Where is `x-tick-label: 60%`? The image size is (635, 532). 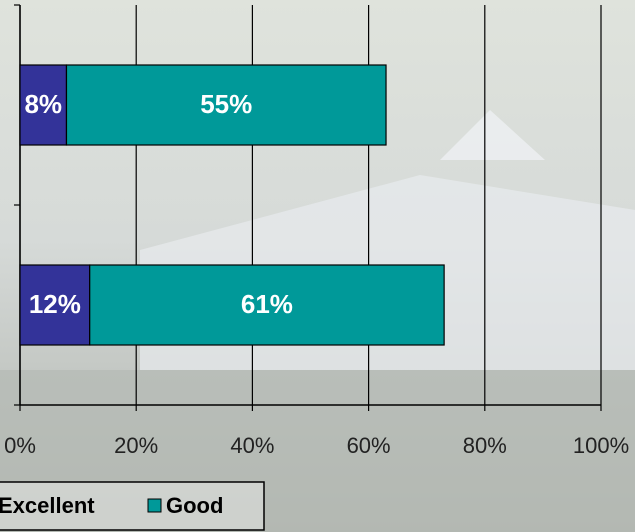
x-tick-label: 60% is located at coordinates (369, 445).